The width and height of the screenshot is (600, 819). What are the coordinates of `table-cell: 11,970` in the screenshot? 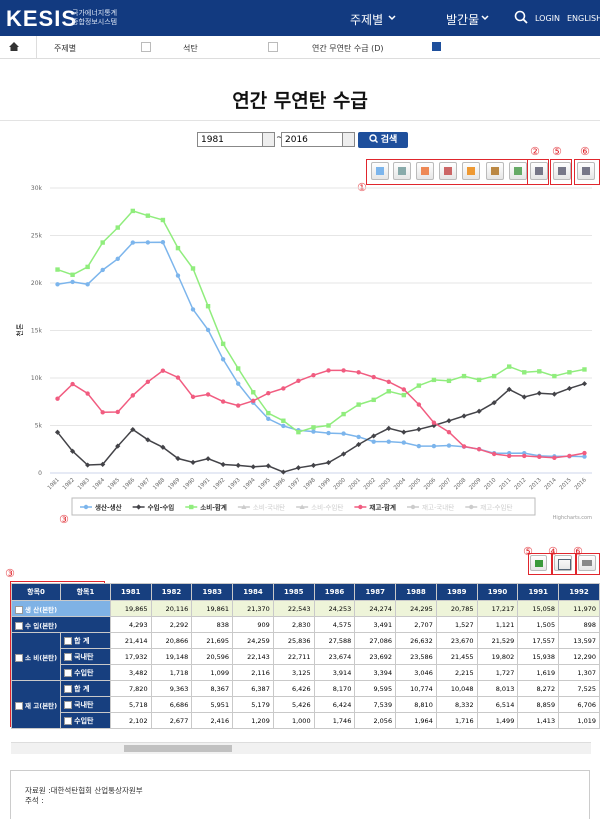 It's located at (579, 608).